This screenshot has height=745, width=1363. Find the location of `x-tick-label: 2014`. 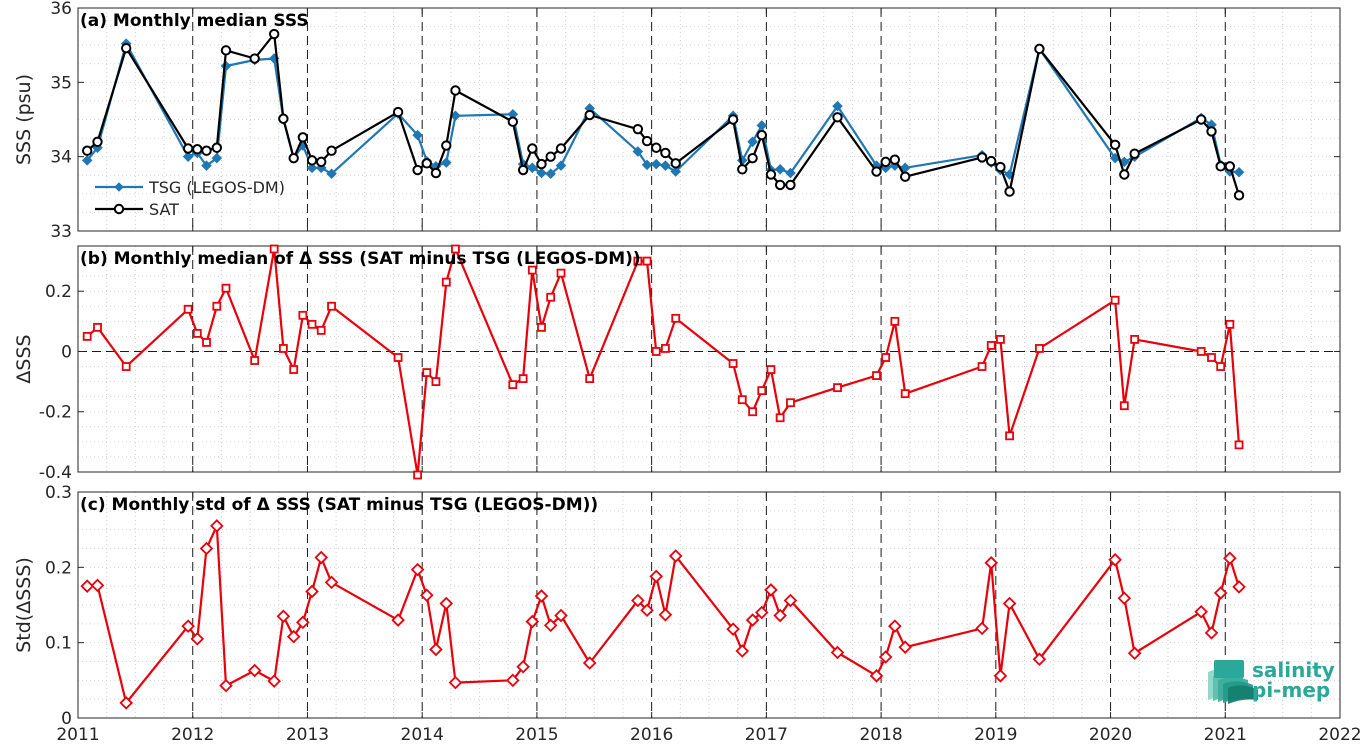

x-tick-label: 2014 is located at coordinates (422, 735).